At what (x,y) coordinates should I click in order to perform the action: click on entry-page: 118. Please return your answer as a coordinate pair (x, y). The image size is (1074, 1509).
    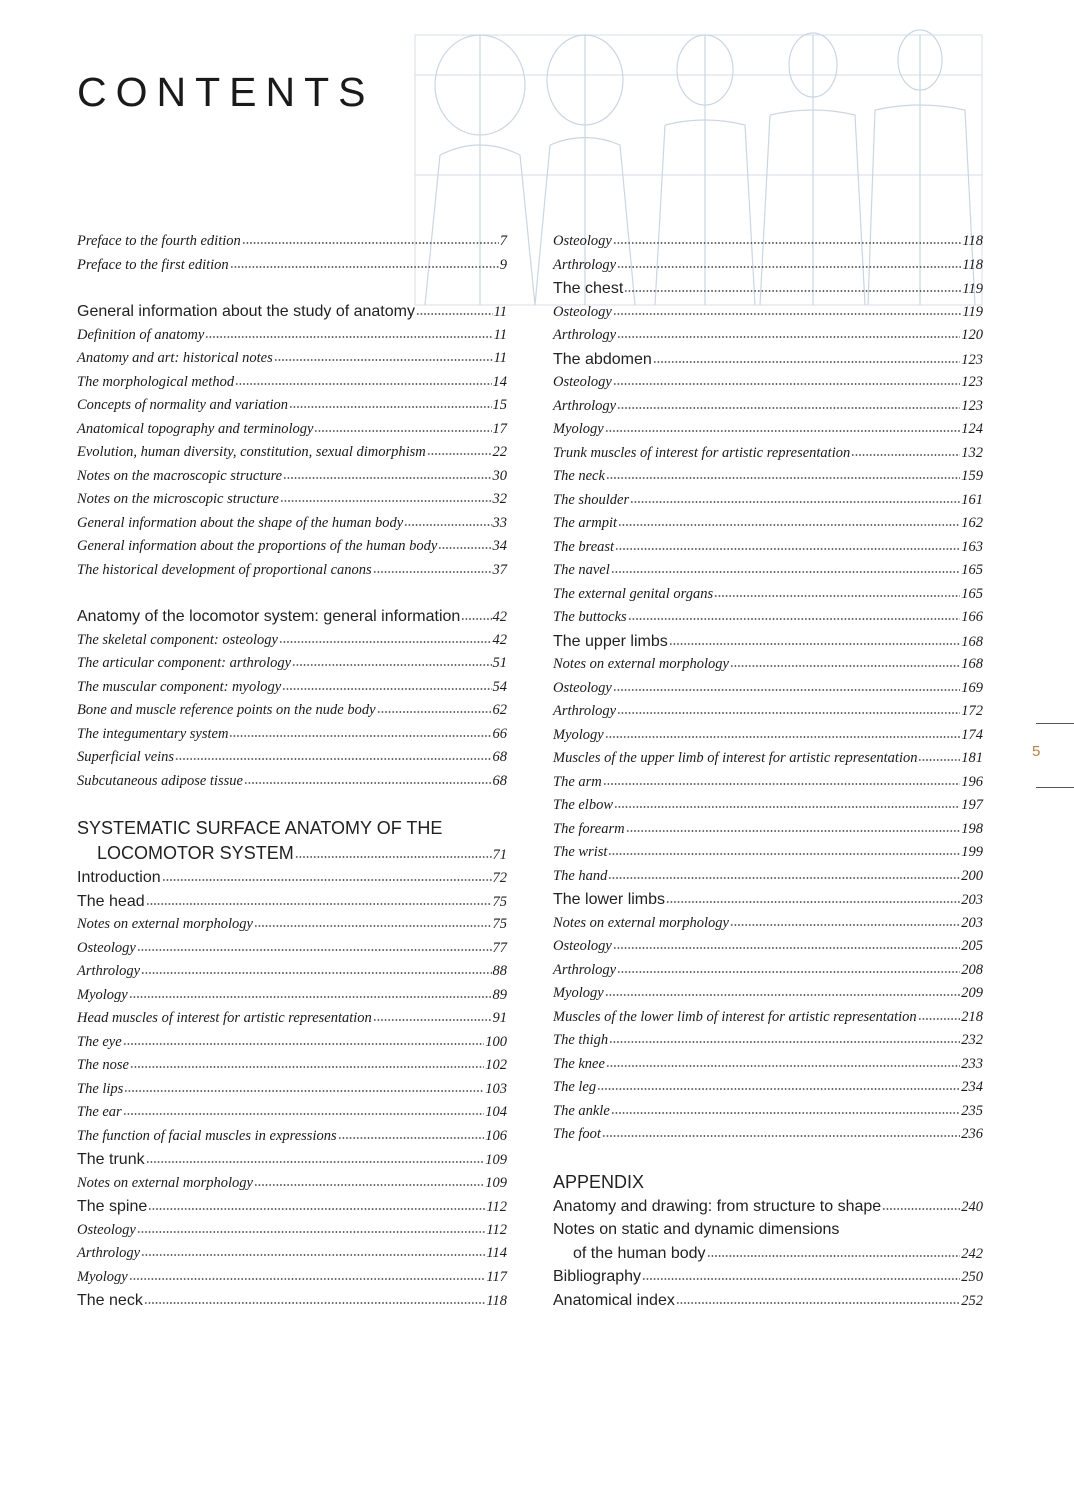
    Looking at the image, I should click on (972, 241).